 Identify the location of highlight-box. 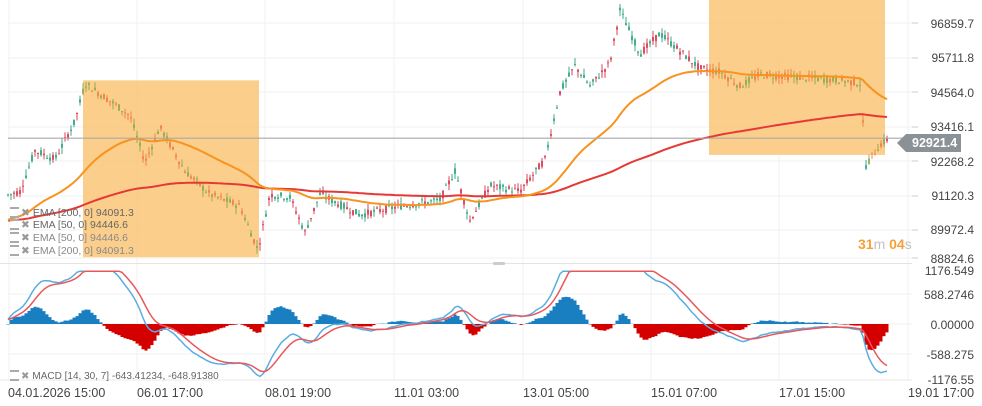
(171, 169).